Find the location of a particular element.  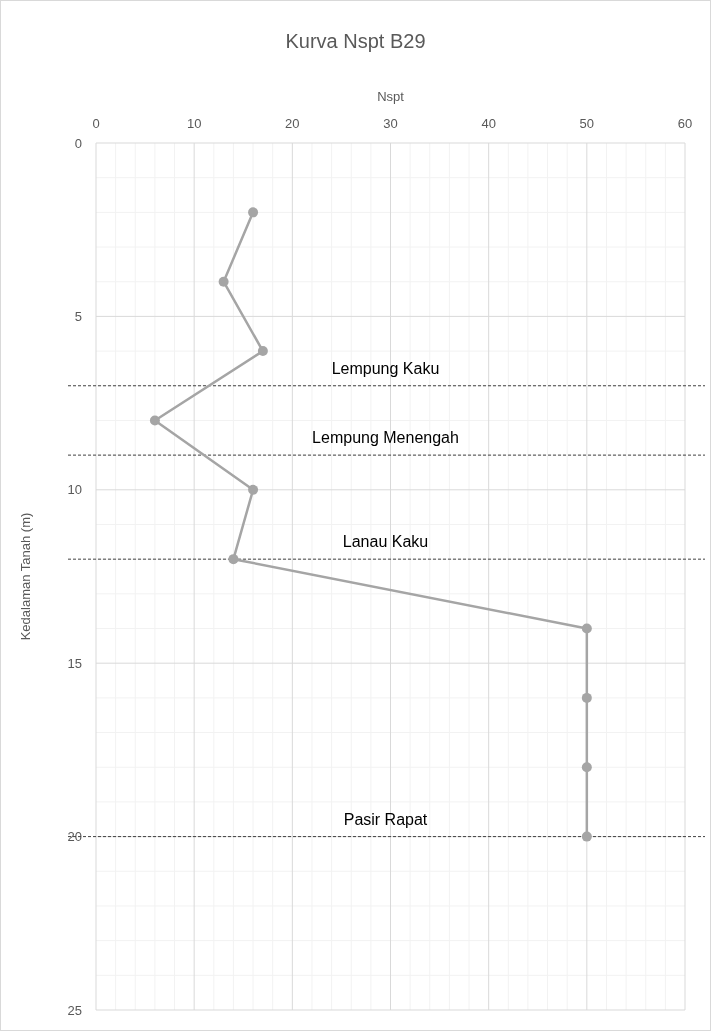

chart-title: Kurva Nspt B29 is located at coordinates (355, 41).